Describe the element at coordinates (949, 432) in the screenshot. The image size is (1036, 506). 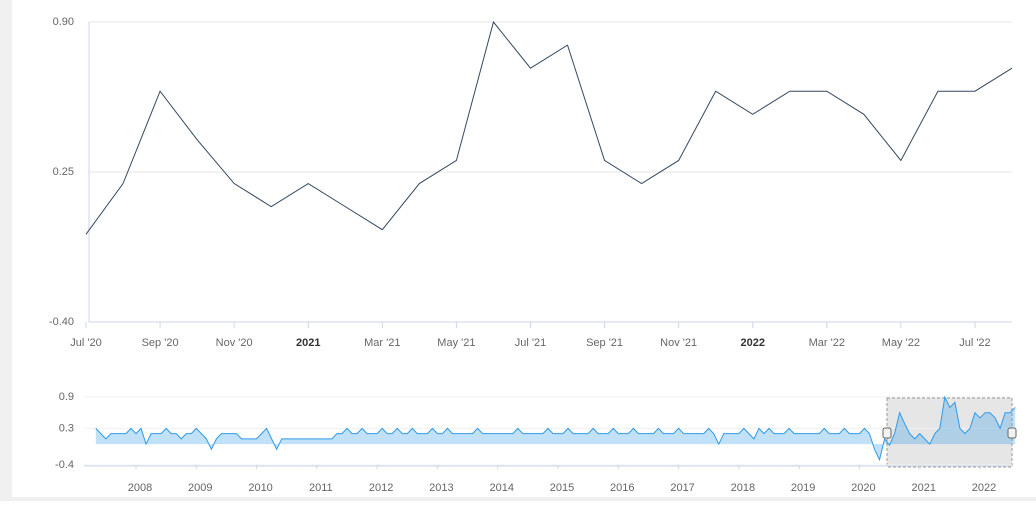
I see `navigator-selection` at that location.